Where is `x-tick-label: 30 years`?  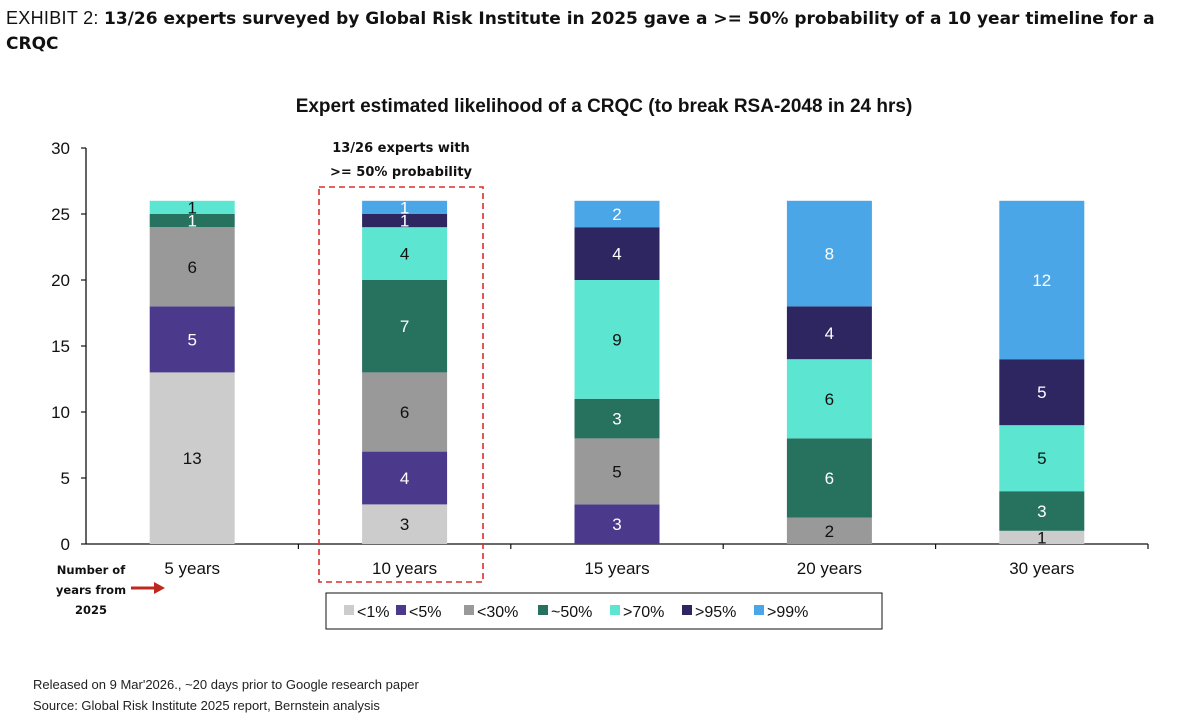 x-tick-label: 30 years is located at coordinates (1041, 568).